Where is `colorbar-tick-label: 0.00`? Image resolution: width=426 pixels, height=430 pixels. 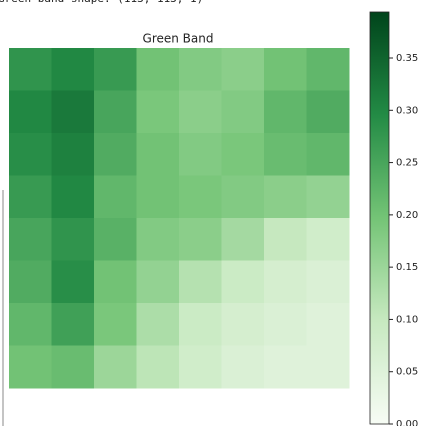 colorbar-tick-label: 0.00 is located at coordinates (407, 422).